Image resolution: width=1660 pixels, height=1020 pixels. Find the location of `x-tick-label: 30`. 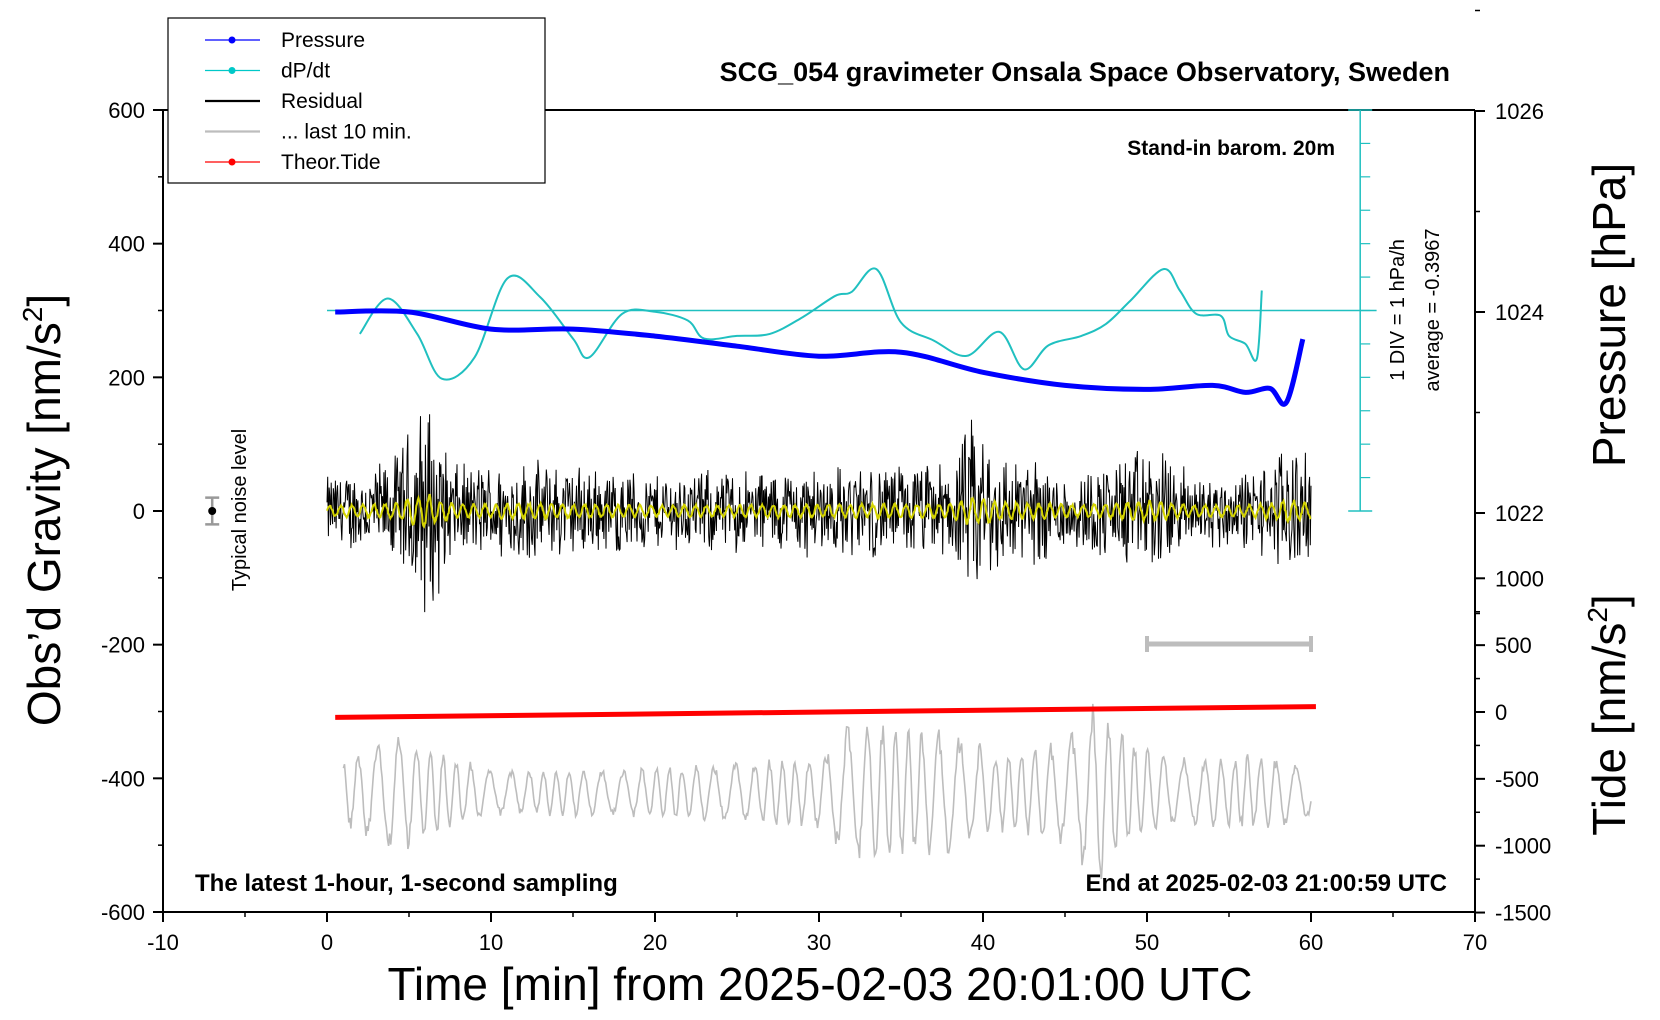

x-tick-label: 30 is located at coordinates (819, 942).